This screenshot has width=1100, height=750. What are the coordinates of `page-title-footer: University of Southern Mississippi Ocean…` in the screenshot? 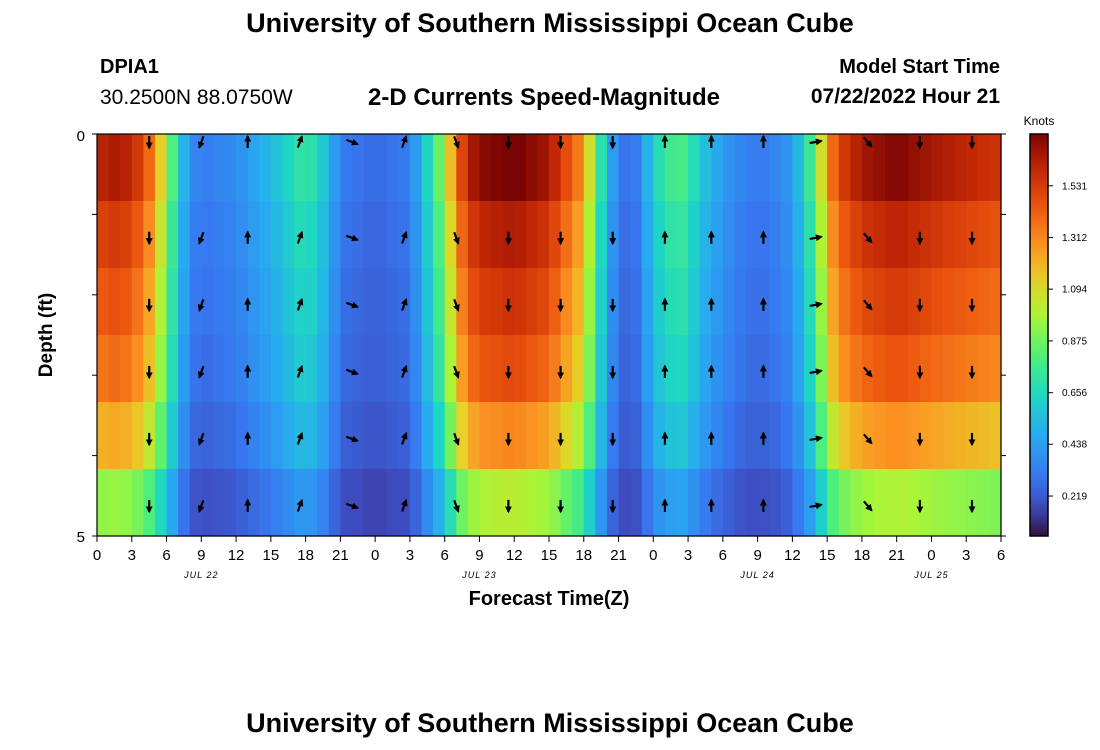 It's located at (550, 723).